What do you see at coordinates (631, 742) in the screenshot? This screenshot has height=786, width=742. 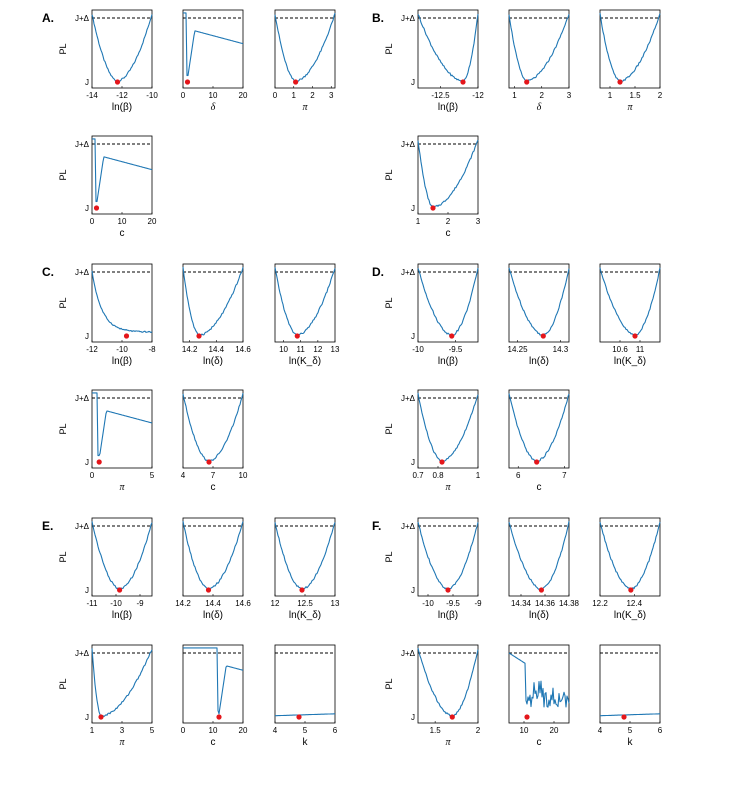 I see `x-axis-label: k` at bounding box center [631, 742].